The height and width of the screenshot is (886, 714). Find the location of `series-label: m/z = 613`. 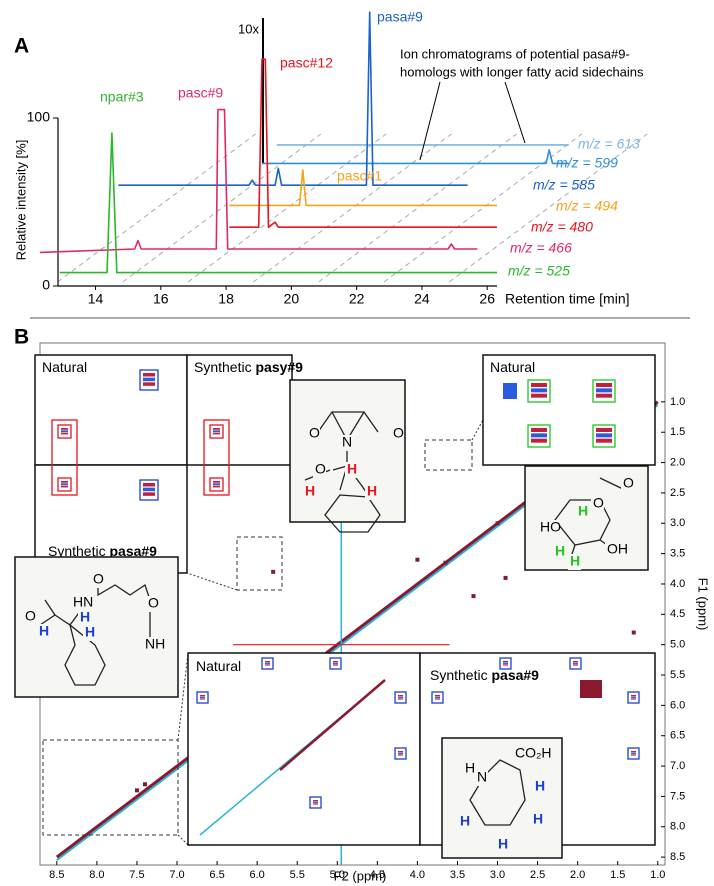

series-label: m/z = 613 is located at coordinates (609, 144).